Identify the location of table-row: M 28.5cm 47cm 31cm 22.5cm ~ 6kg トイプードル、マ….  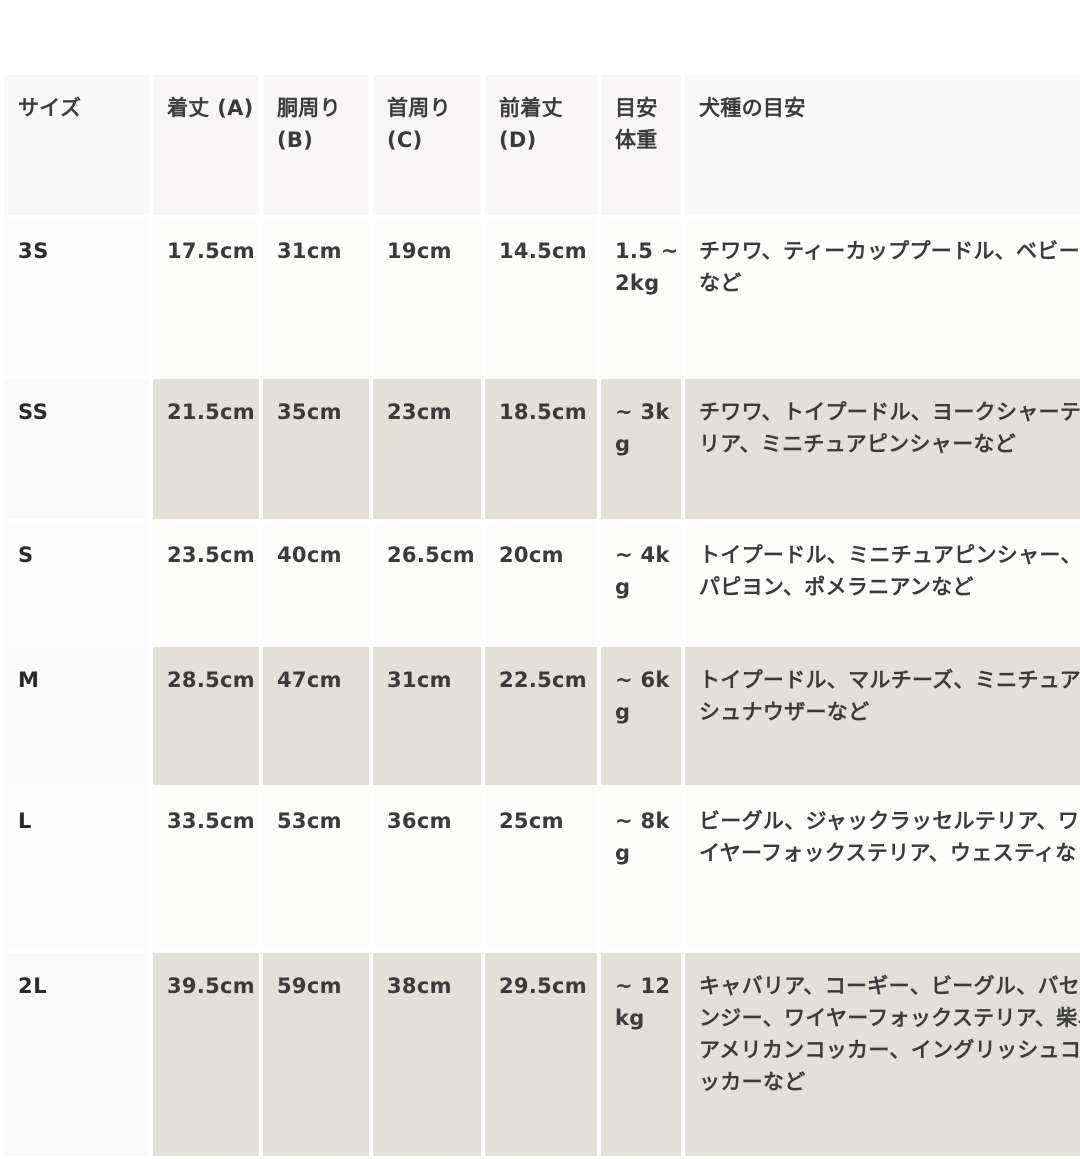
(542, 716).